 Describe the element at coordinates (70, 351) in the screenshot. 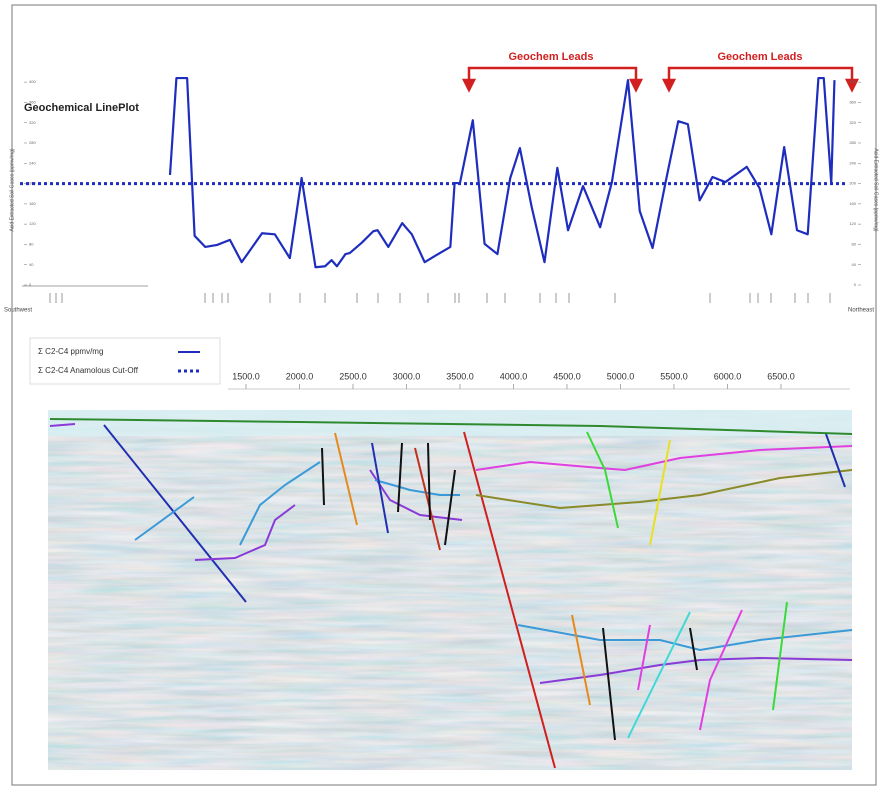

I see `legend-label: Σ C2-C4 ppmv/mg` at that location.